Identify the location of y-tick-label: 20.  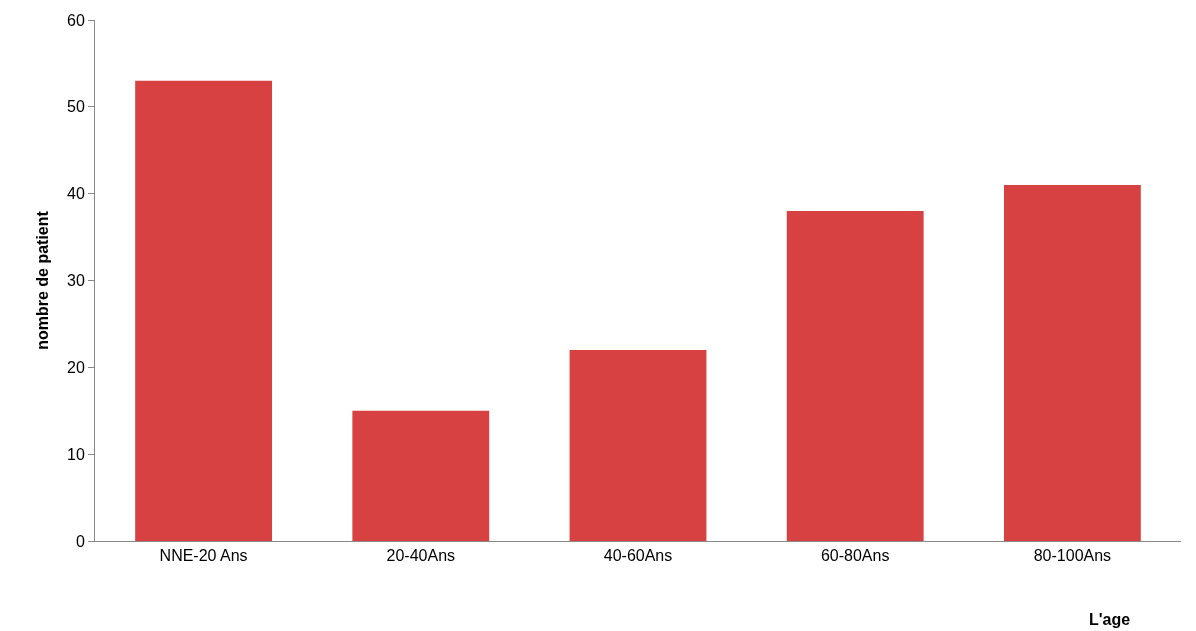
(76, 367).